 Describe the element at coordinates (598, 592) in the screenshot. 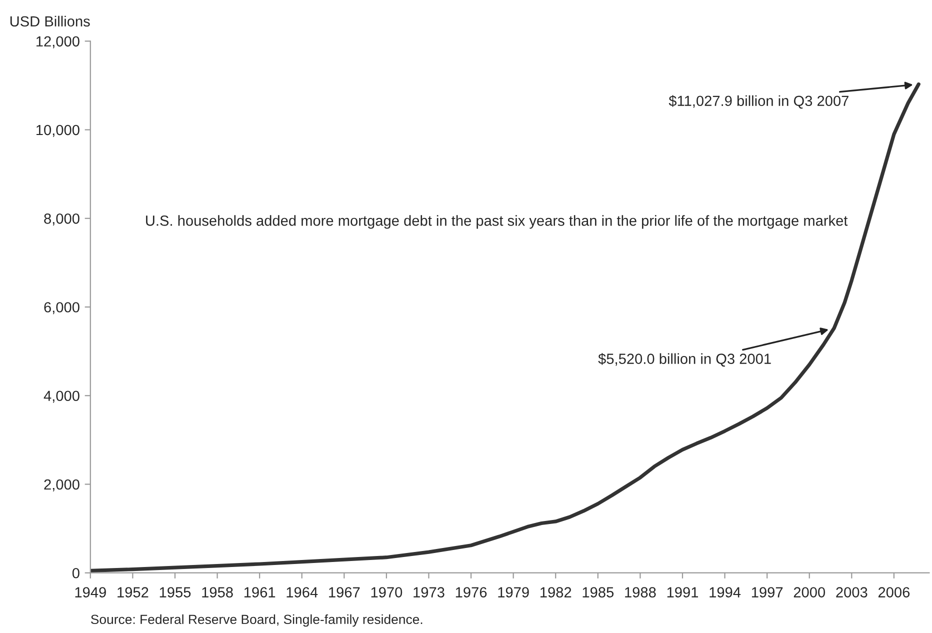

I see `x-tick-label: 1985` at that location.